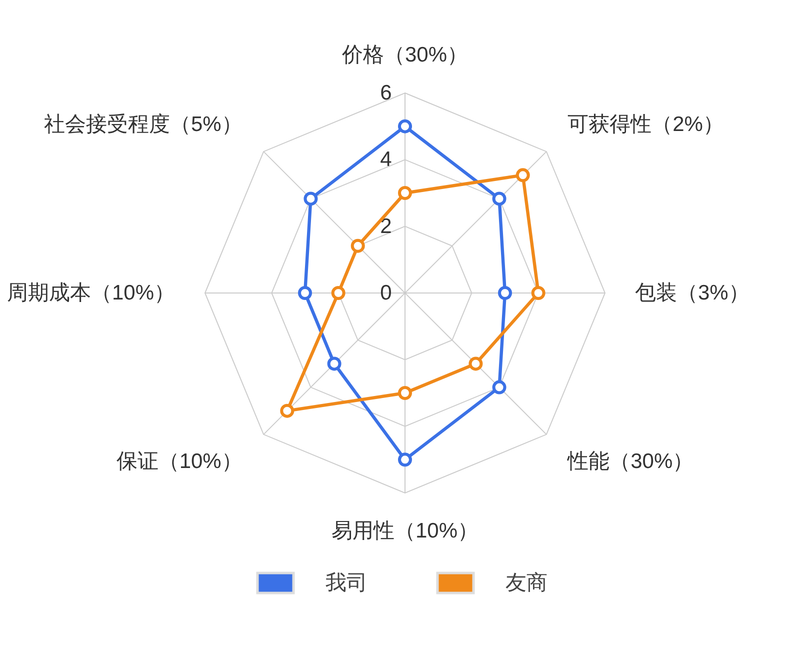  Describe the element at coordinates (143, 124) in the screenshot. I see `spoke-label: 社会接受程度（5%）` at that location.